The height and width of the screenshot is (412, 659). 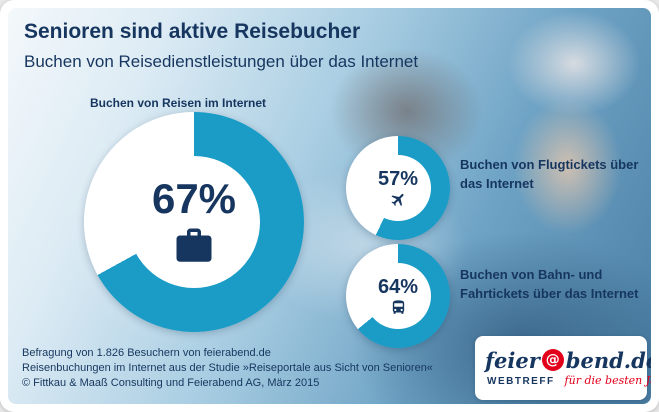 What do you see at coordinates (521, 381) in the screenshot?
I see `logo-webtreff: Webtreff` at bounding box center [521, 381].